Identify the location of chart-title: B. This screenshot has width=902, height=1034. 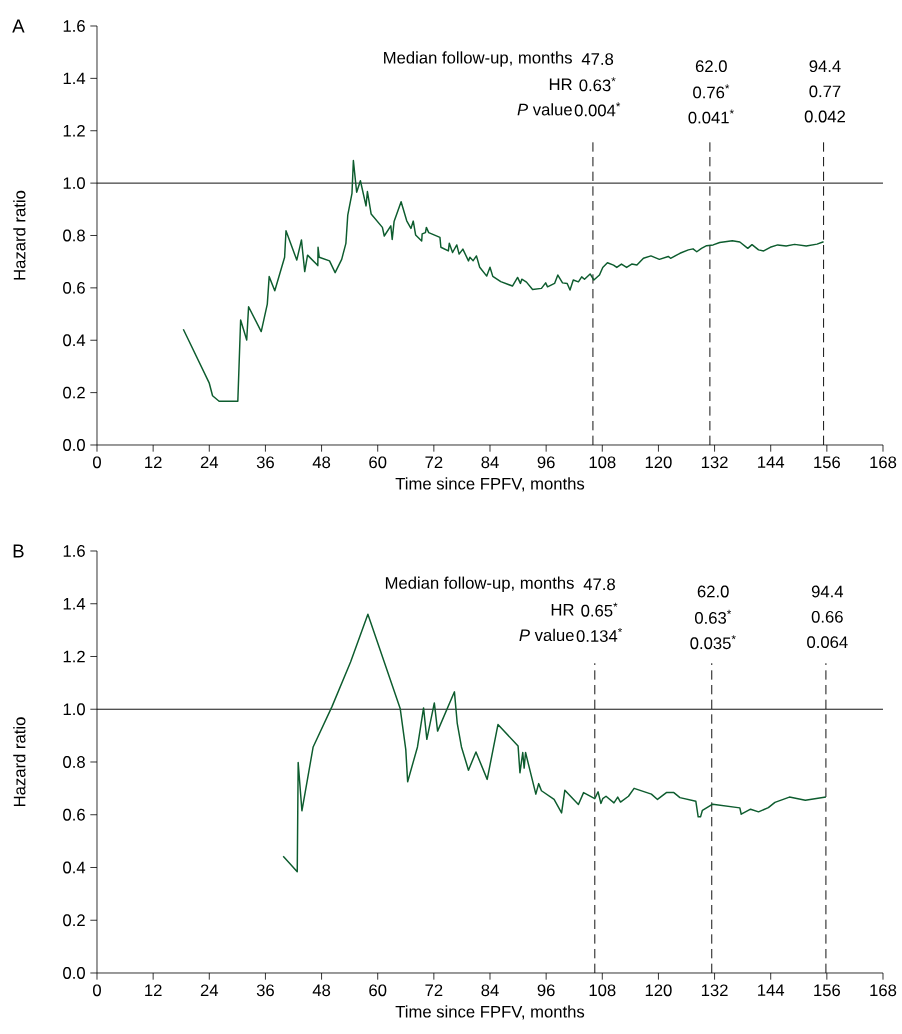
(18, 551).